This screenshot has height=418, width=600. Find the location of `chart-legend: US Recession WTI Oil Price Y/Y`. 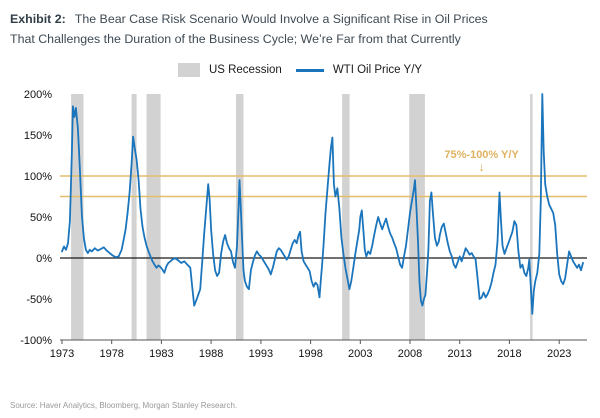

chart-legend: US Recession WTI Oil Price Y/Y is located at coordinates (300, 70).